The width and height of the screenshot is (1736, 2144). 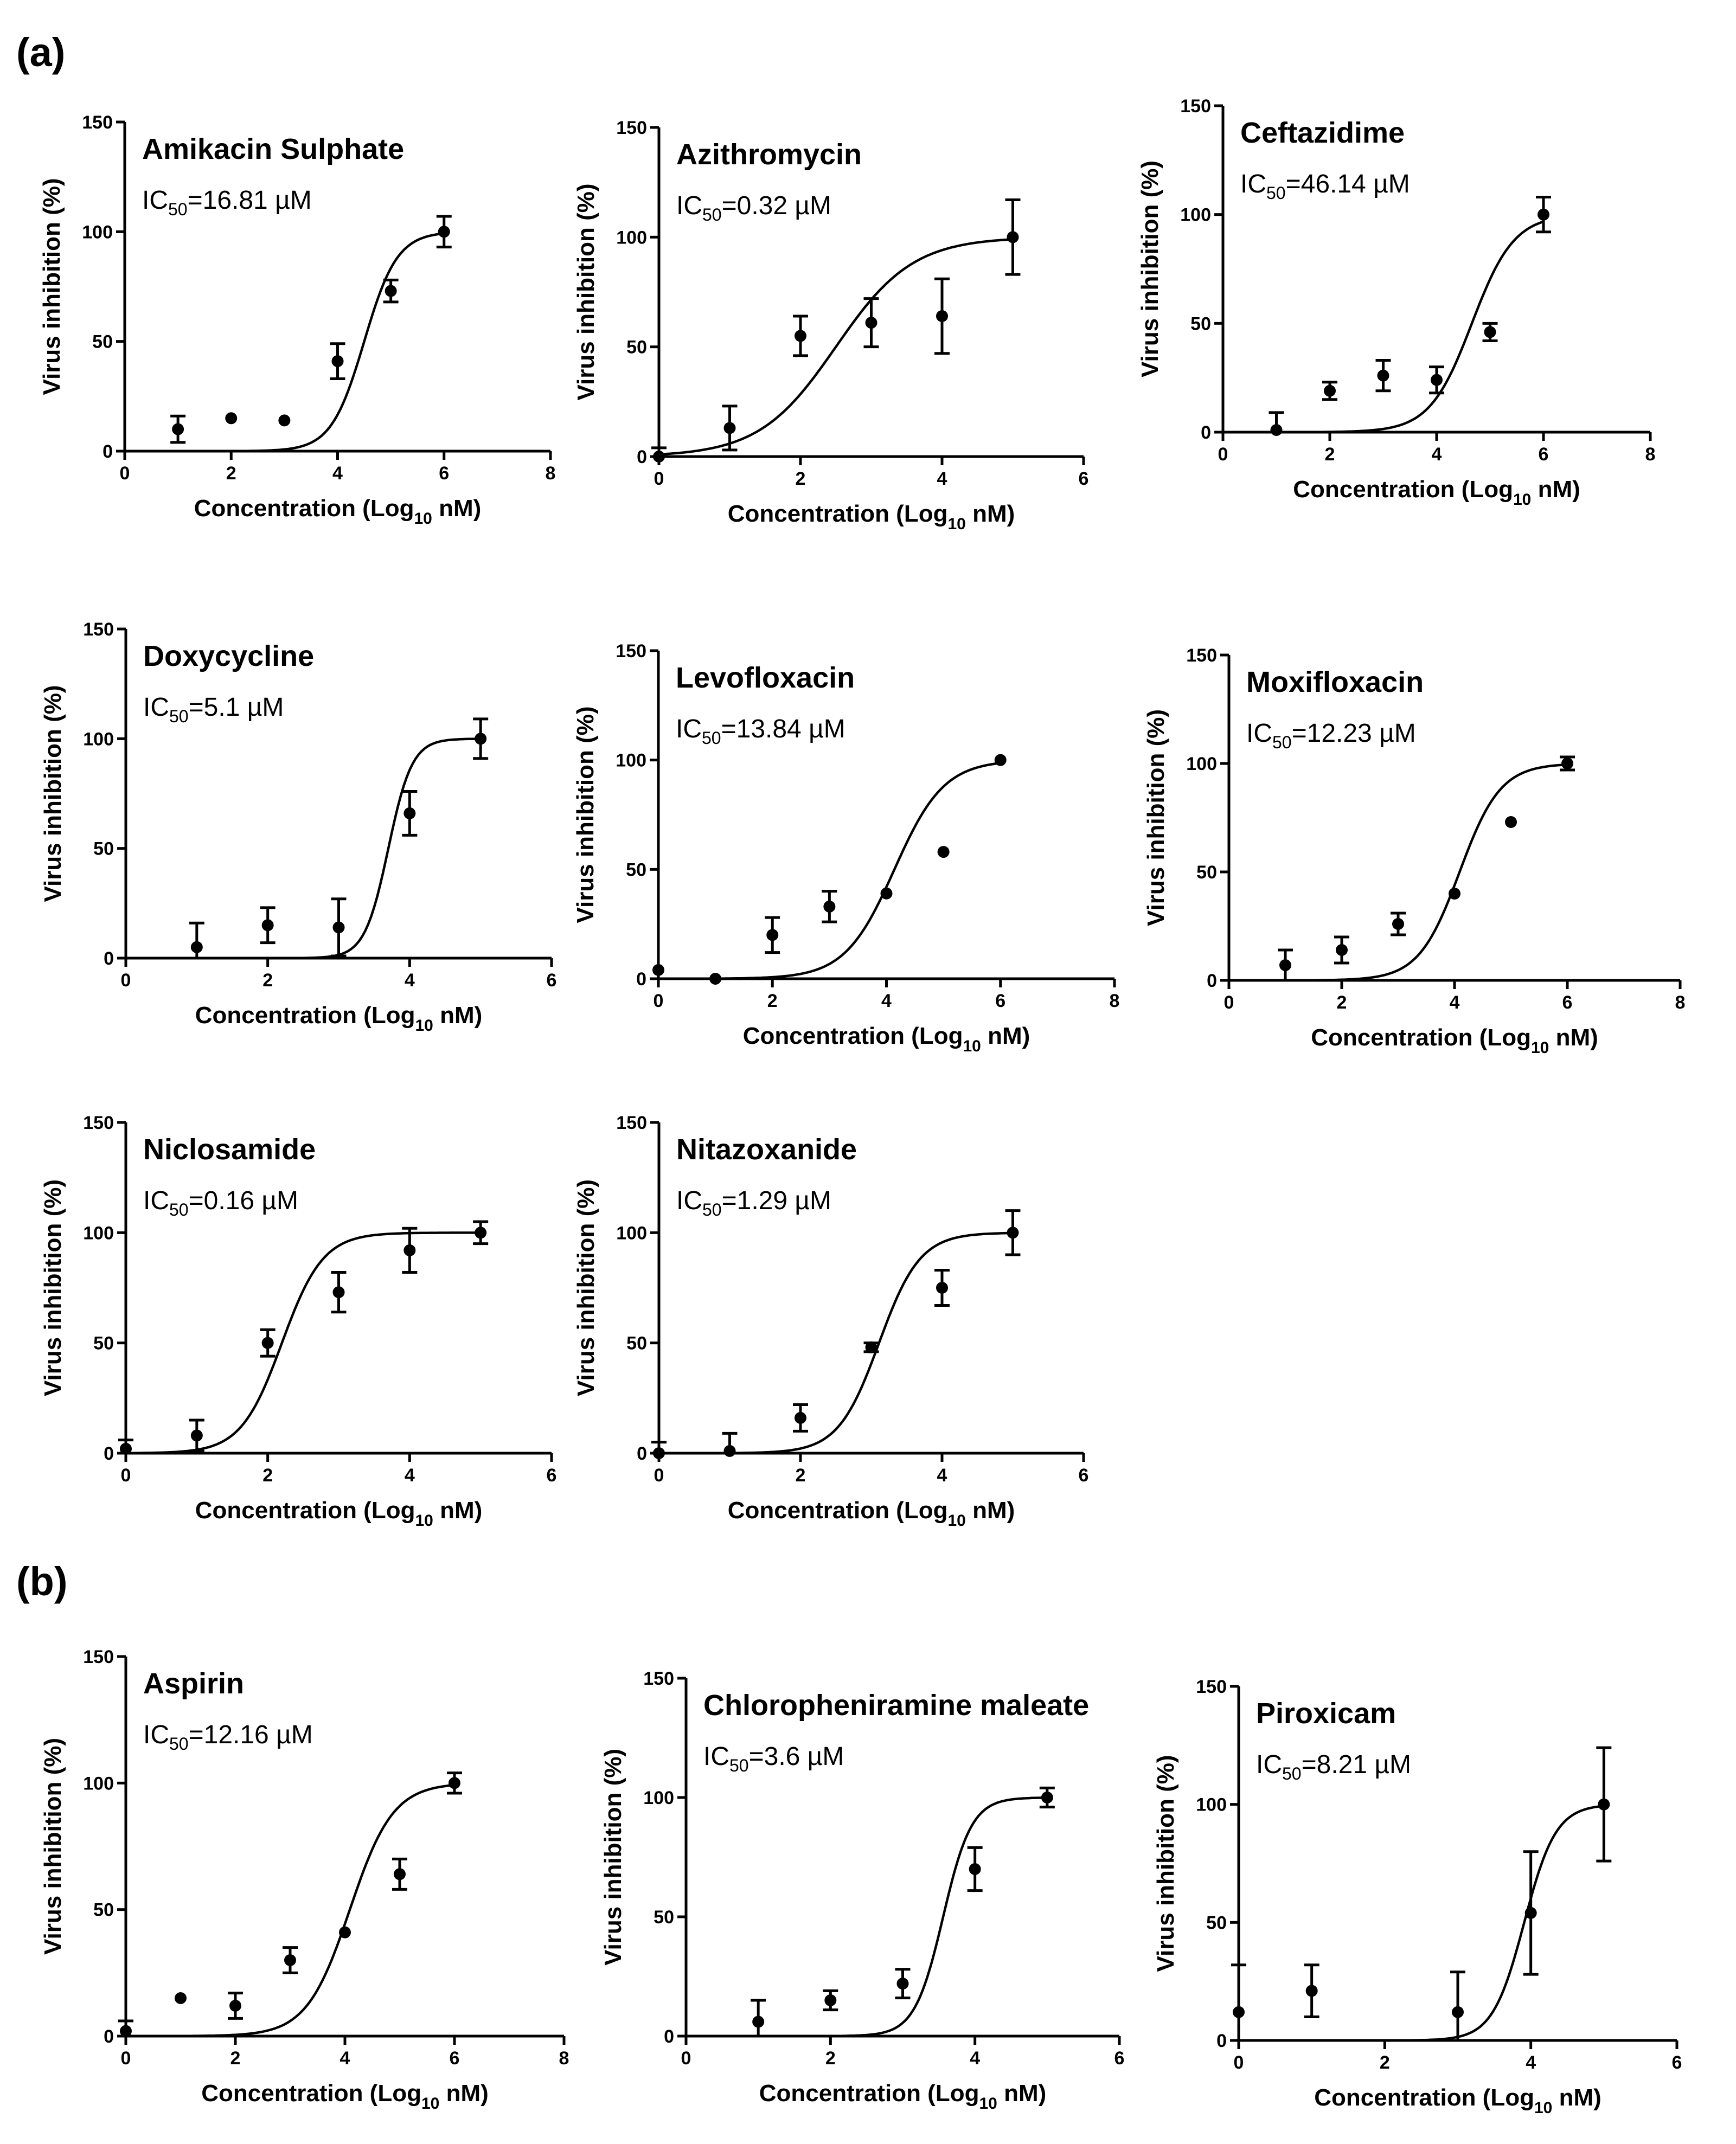 I want to click on chart-title: Piroxicam, so click(x=1326, y=1713).